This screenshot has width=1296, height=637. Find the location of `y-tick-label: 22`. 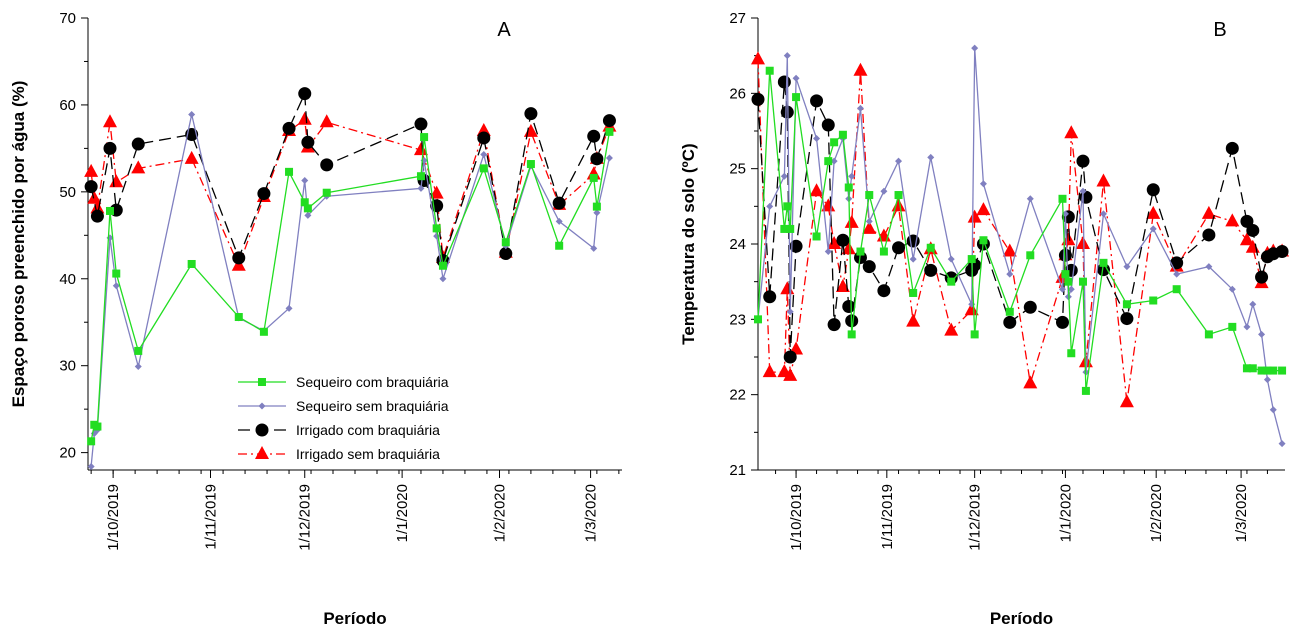

y-tick-label: 22 is located at coordinates (737, 395).